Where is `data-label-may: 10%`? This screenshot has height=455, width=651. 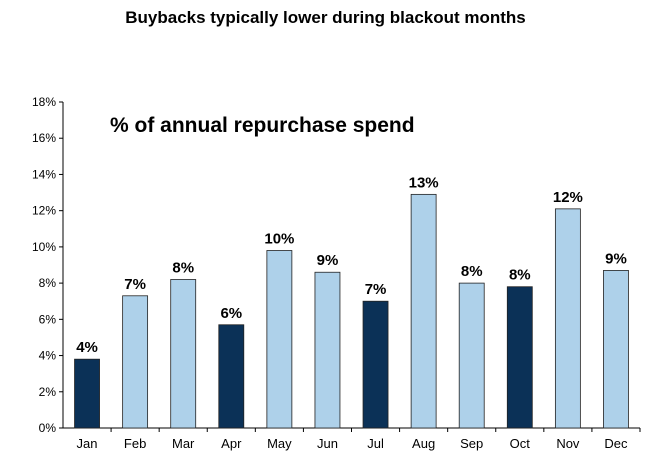
data-label-may: 10% is located at coordinates (279, 239).